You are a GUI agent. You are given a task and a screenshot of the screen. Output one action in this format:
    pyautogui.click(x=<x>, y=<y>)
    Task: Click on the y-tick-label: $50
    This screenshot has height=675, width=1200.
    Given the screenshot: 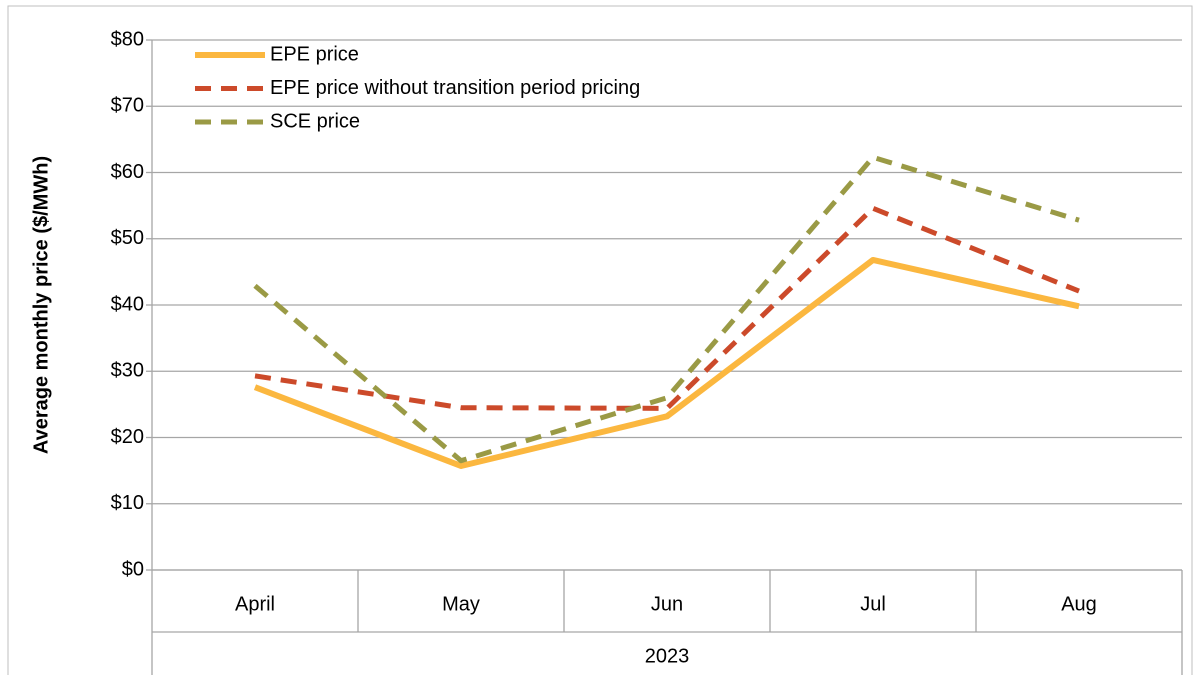 What is the action you would take?
    pyautogui.click(x=127, y=238)
    